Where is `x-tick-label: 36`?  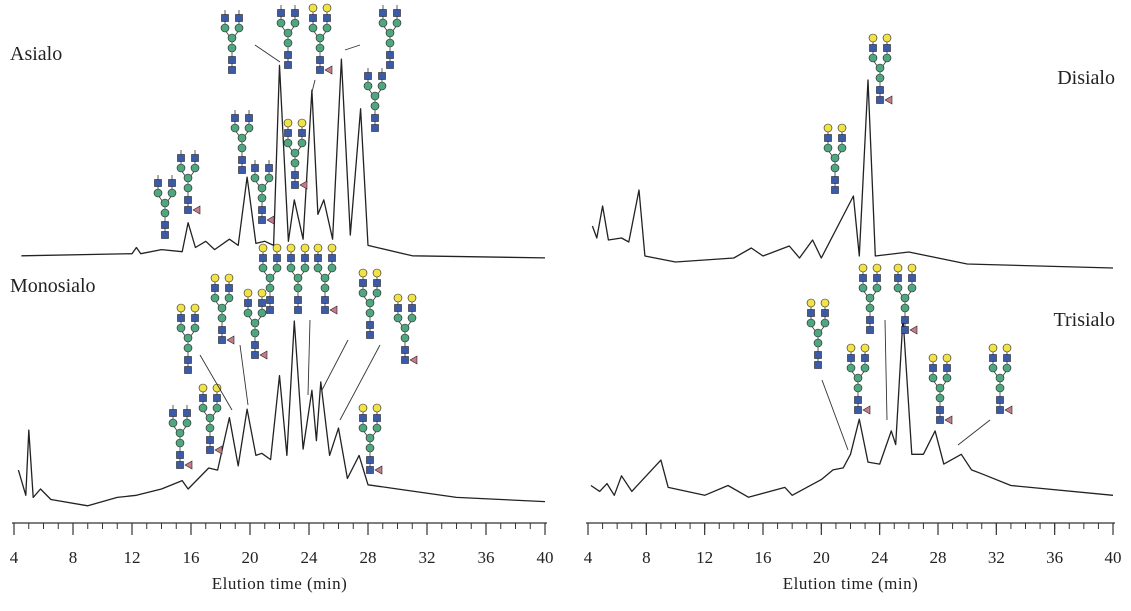 x-tick-label: 36 is located at coordinates (486, 557).